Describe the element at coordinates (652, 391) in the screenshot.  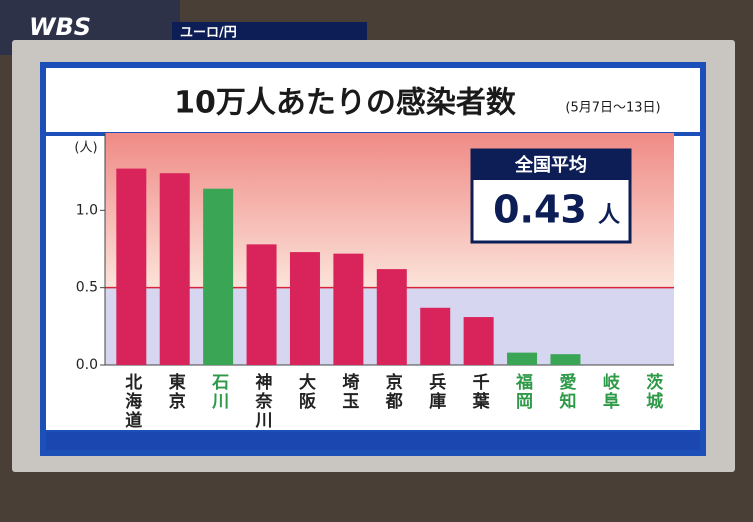
I see `x-tick-label: 茨城` at that location.